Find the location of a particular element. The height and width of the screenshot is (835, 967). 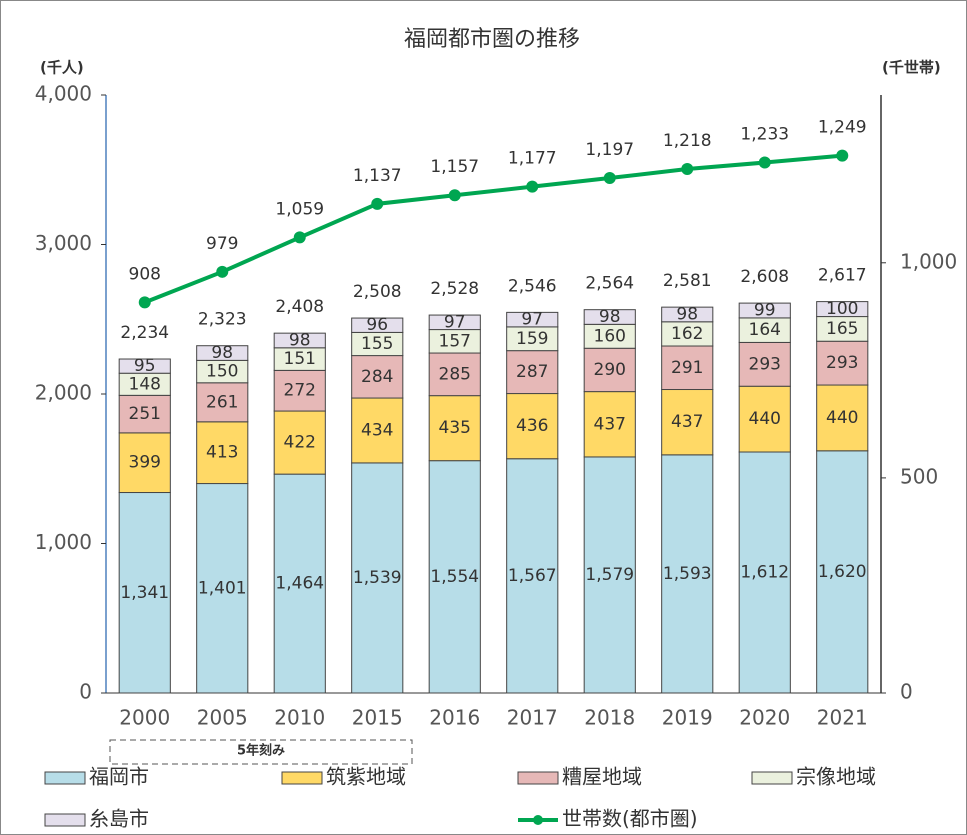

legend-label: 福岡市 is located at coordinates (119, 777).